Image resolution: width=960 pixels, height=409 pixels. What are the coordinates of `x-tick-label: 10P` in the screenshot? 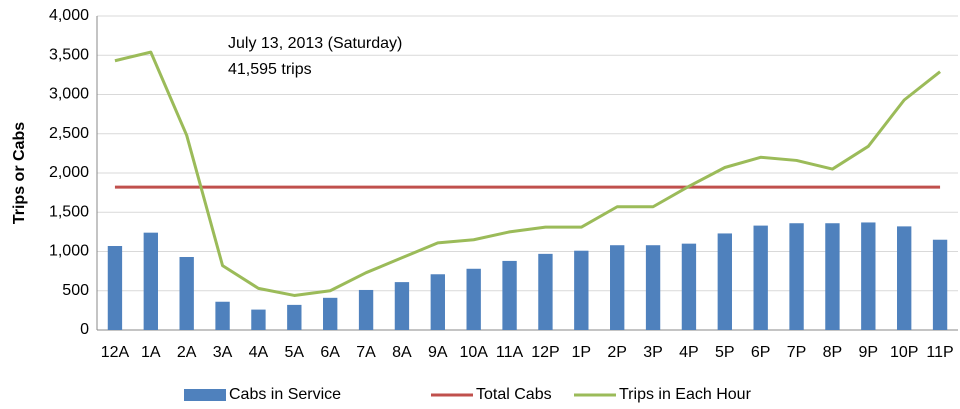 It's located at (904, 352).